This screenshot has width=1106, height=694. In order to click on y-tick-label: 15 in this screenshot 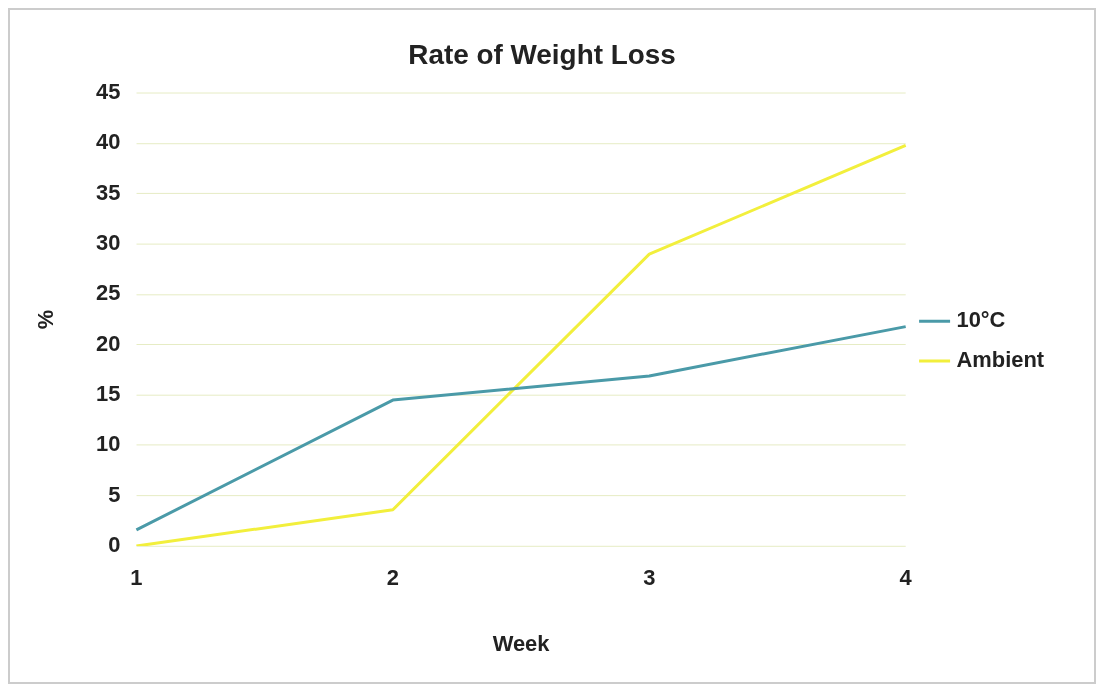, I will do `click(108, 394)`.